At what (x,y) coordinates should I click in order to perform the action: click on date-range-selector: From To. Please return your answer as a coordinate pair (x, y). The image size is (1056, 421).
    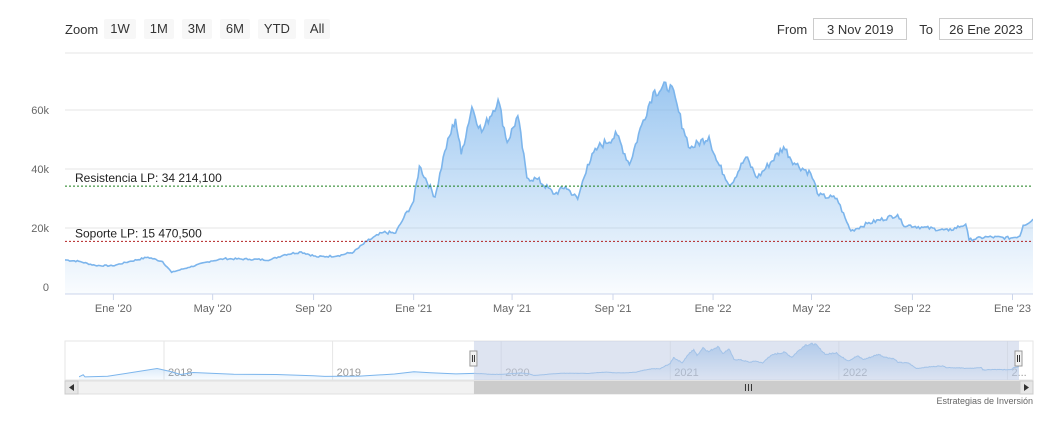
    Looking at the image, I should click on (905, 29).